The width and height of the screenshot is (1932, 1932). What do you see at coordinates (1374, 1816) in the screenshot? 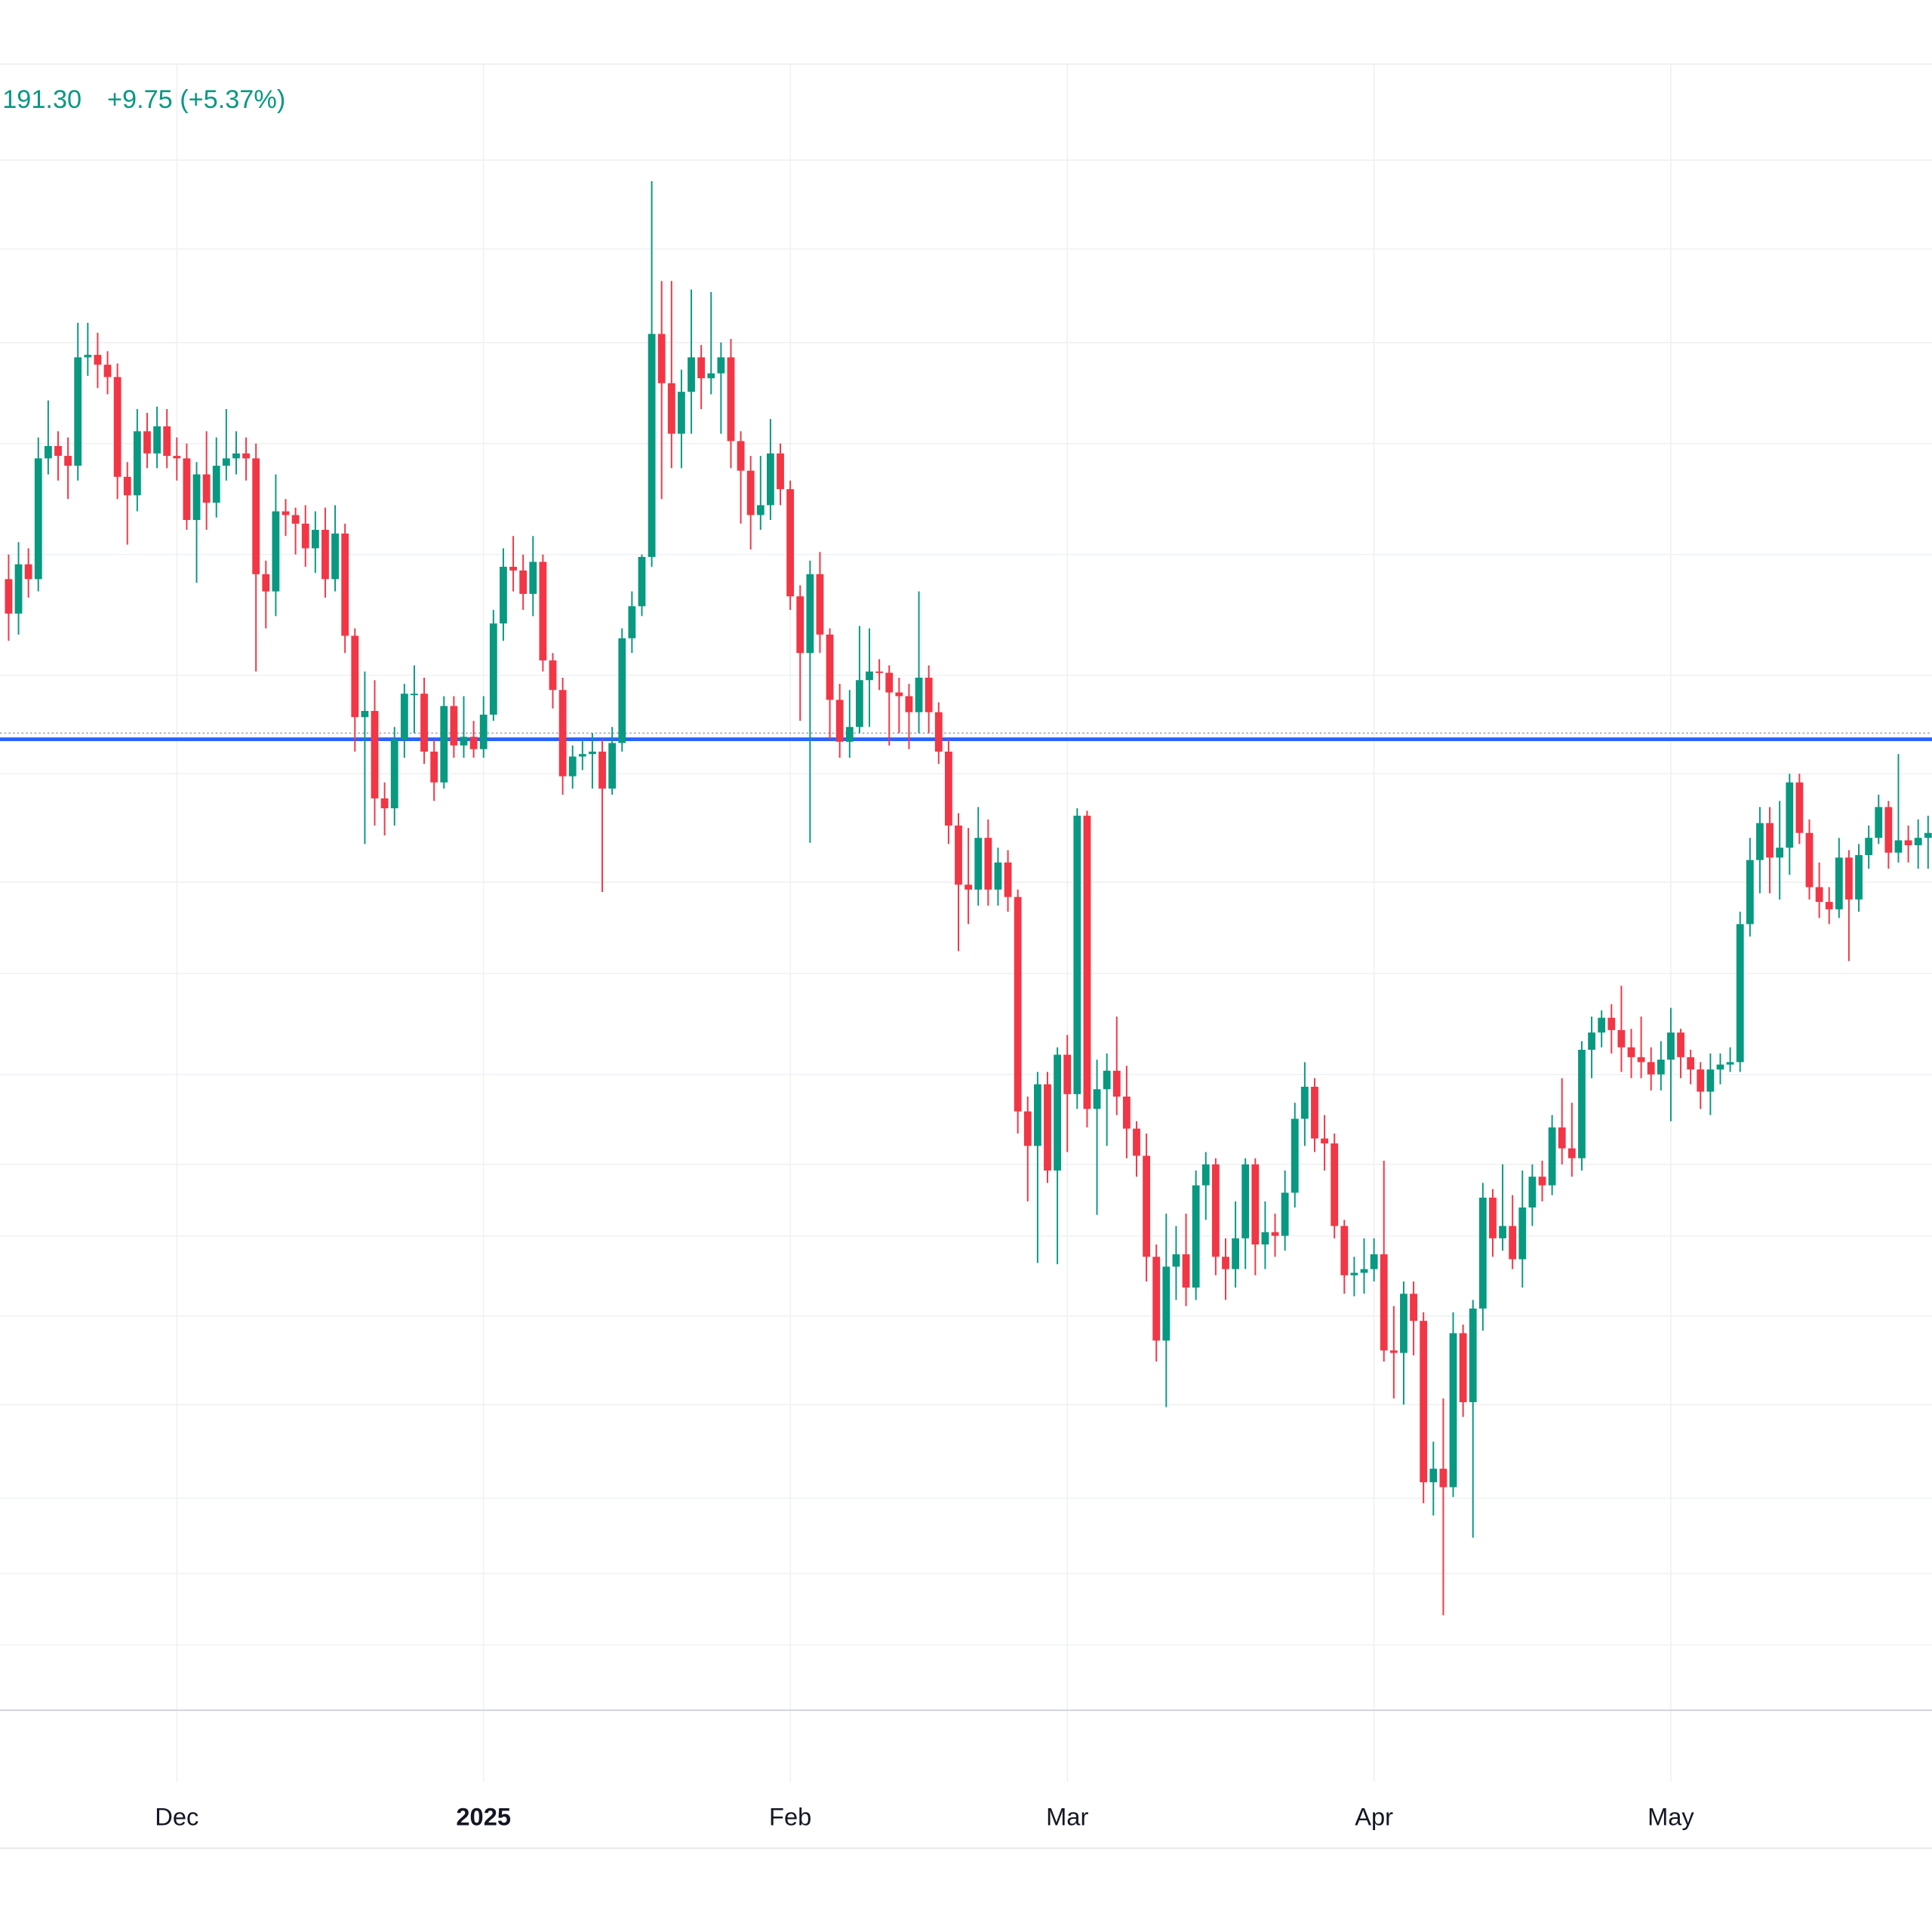
I see `x-tick-label: Apr` at bounding box center [1374, 1816].